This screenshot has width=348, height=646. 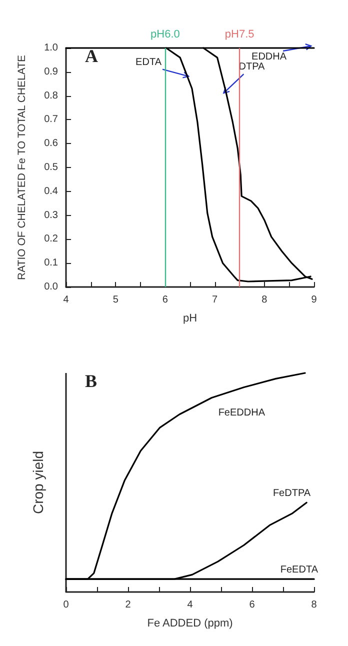 I want to click on x-tick-label: 0, so click(x=66, y=605).